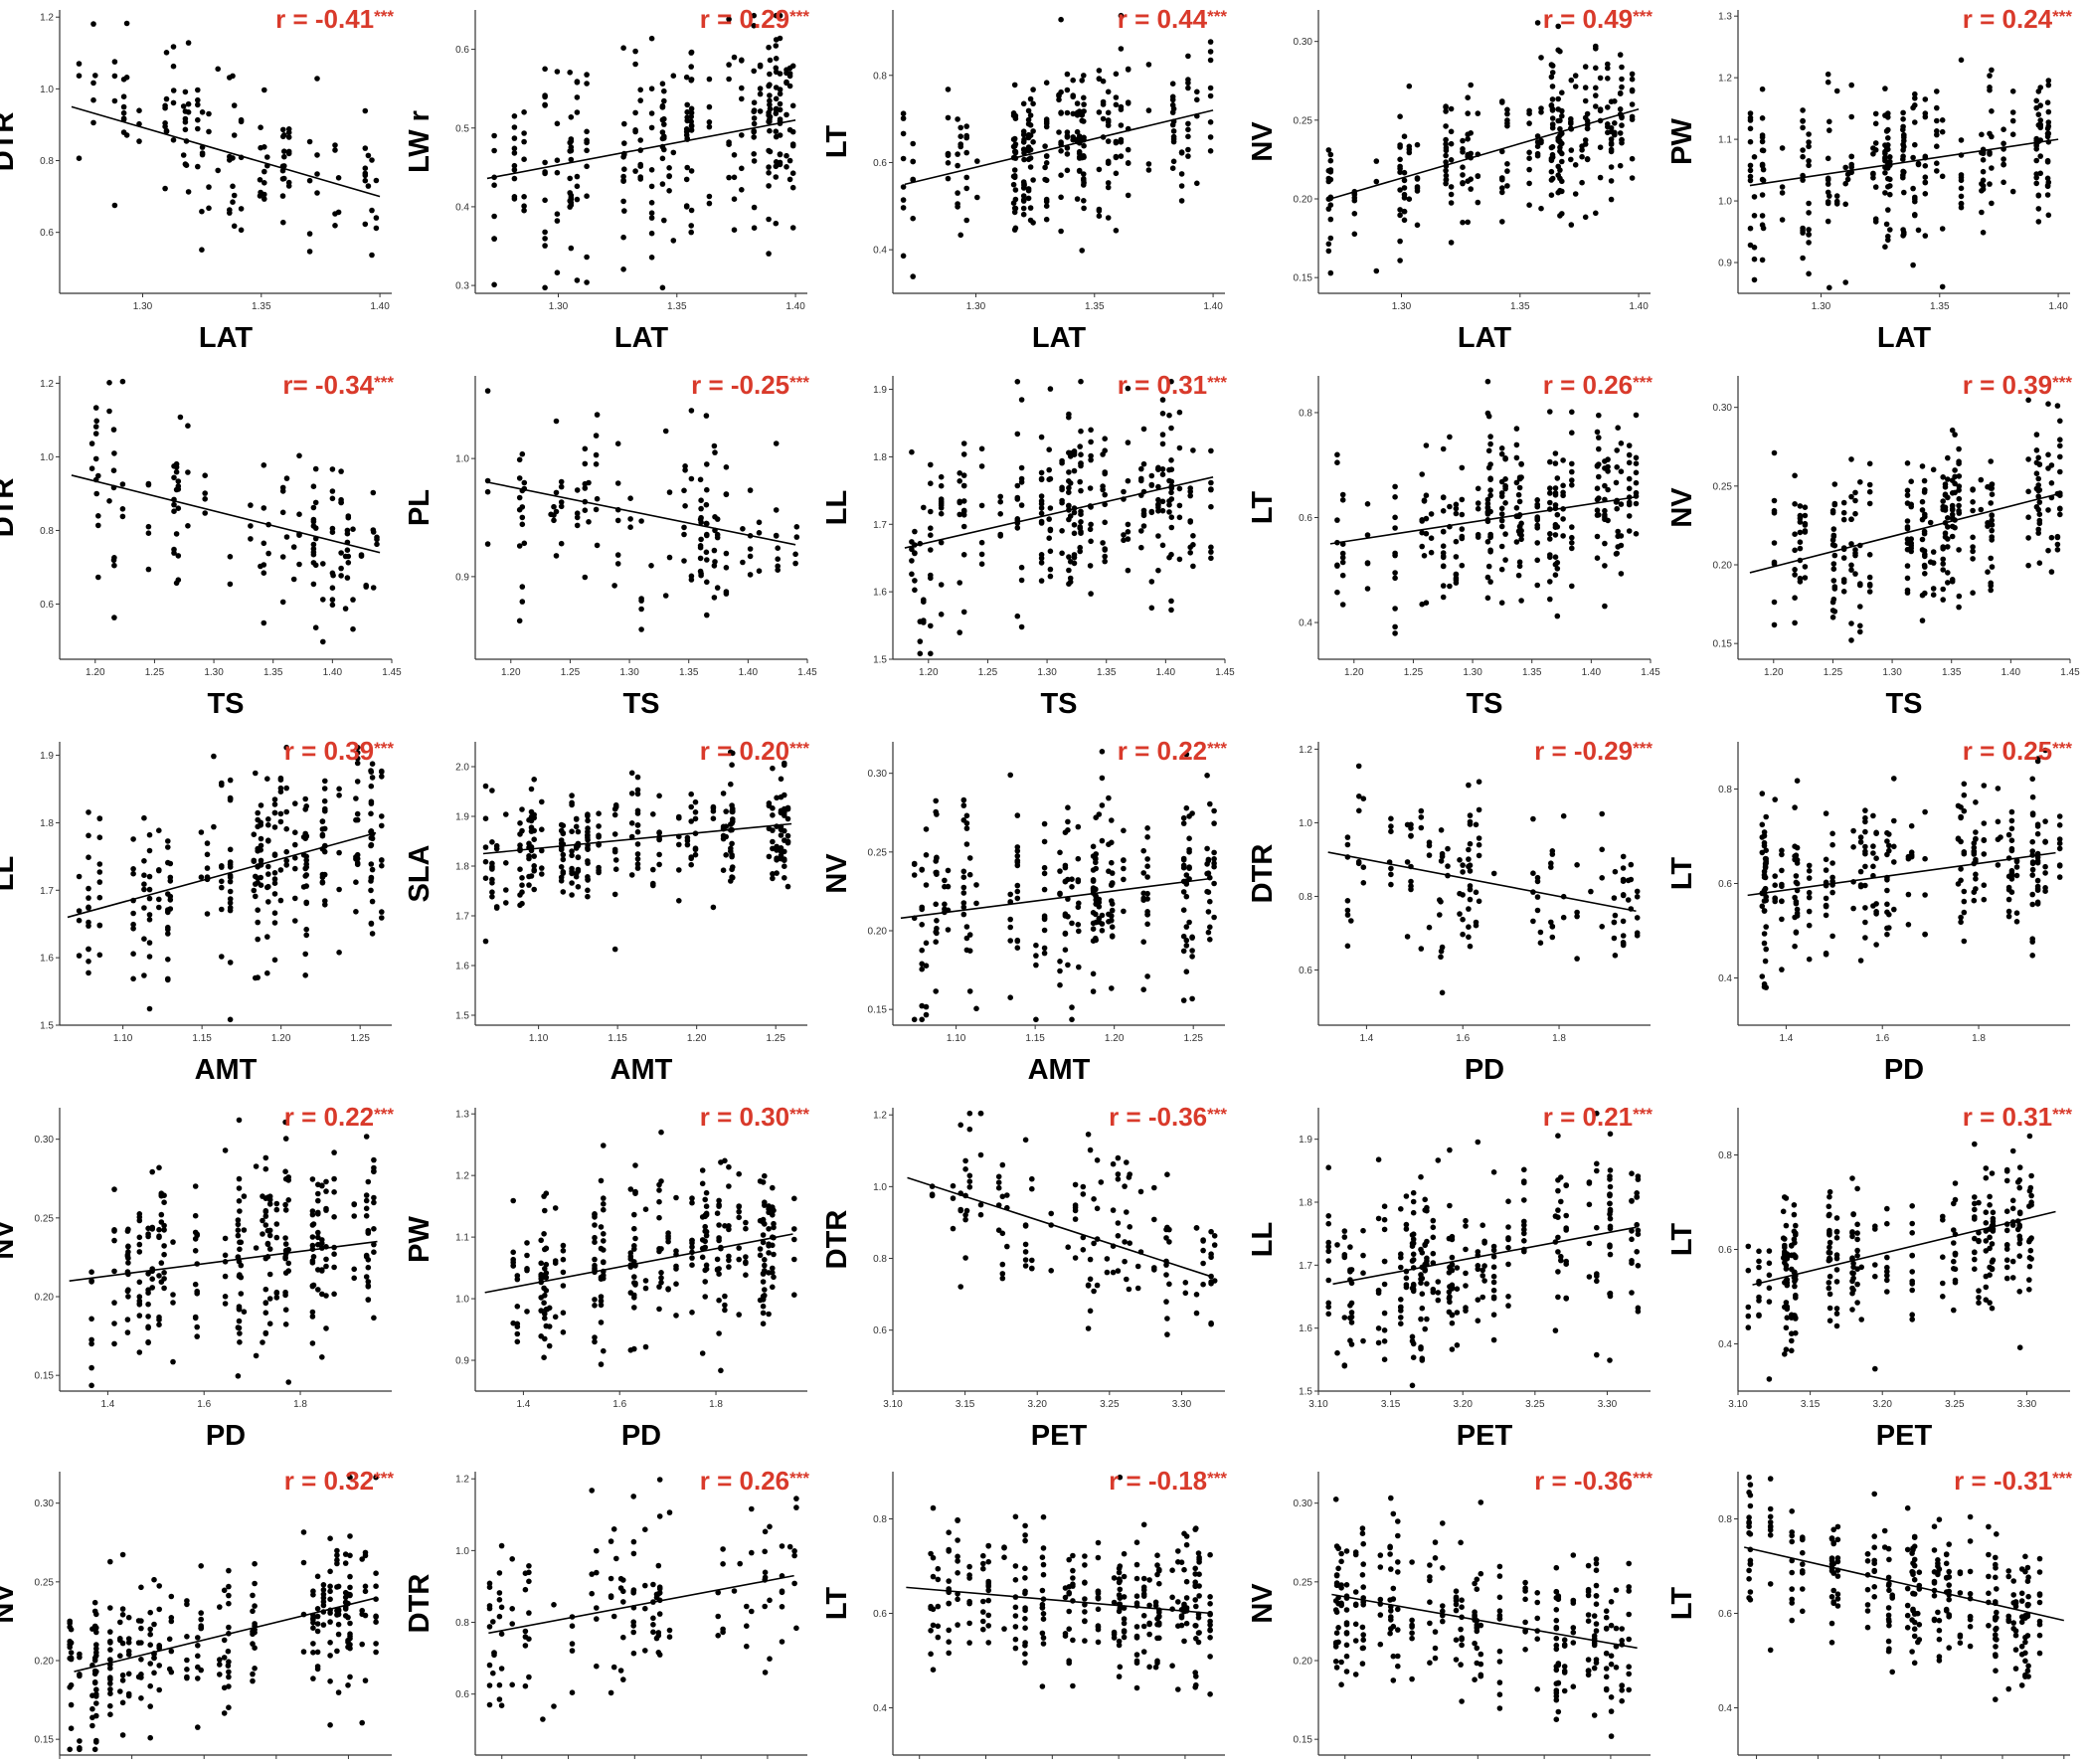 Image resolution: width=2088 pixels, height=1764 pixels. Describe the element at coordinates (880, 1259) in the screenshot. I see `y-tick-label: 0.8` at that location.